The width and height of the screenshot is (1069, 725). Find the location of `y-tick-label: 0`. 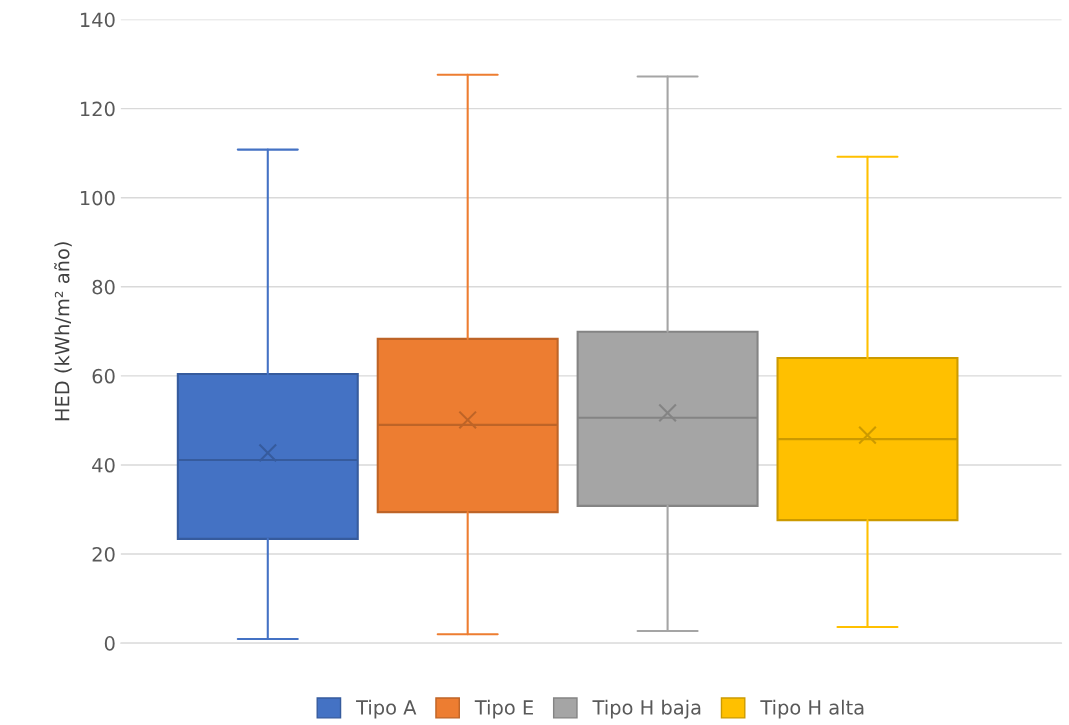

y-tick-label: 0 is located at coordinates (109, 643).